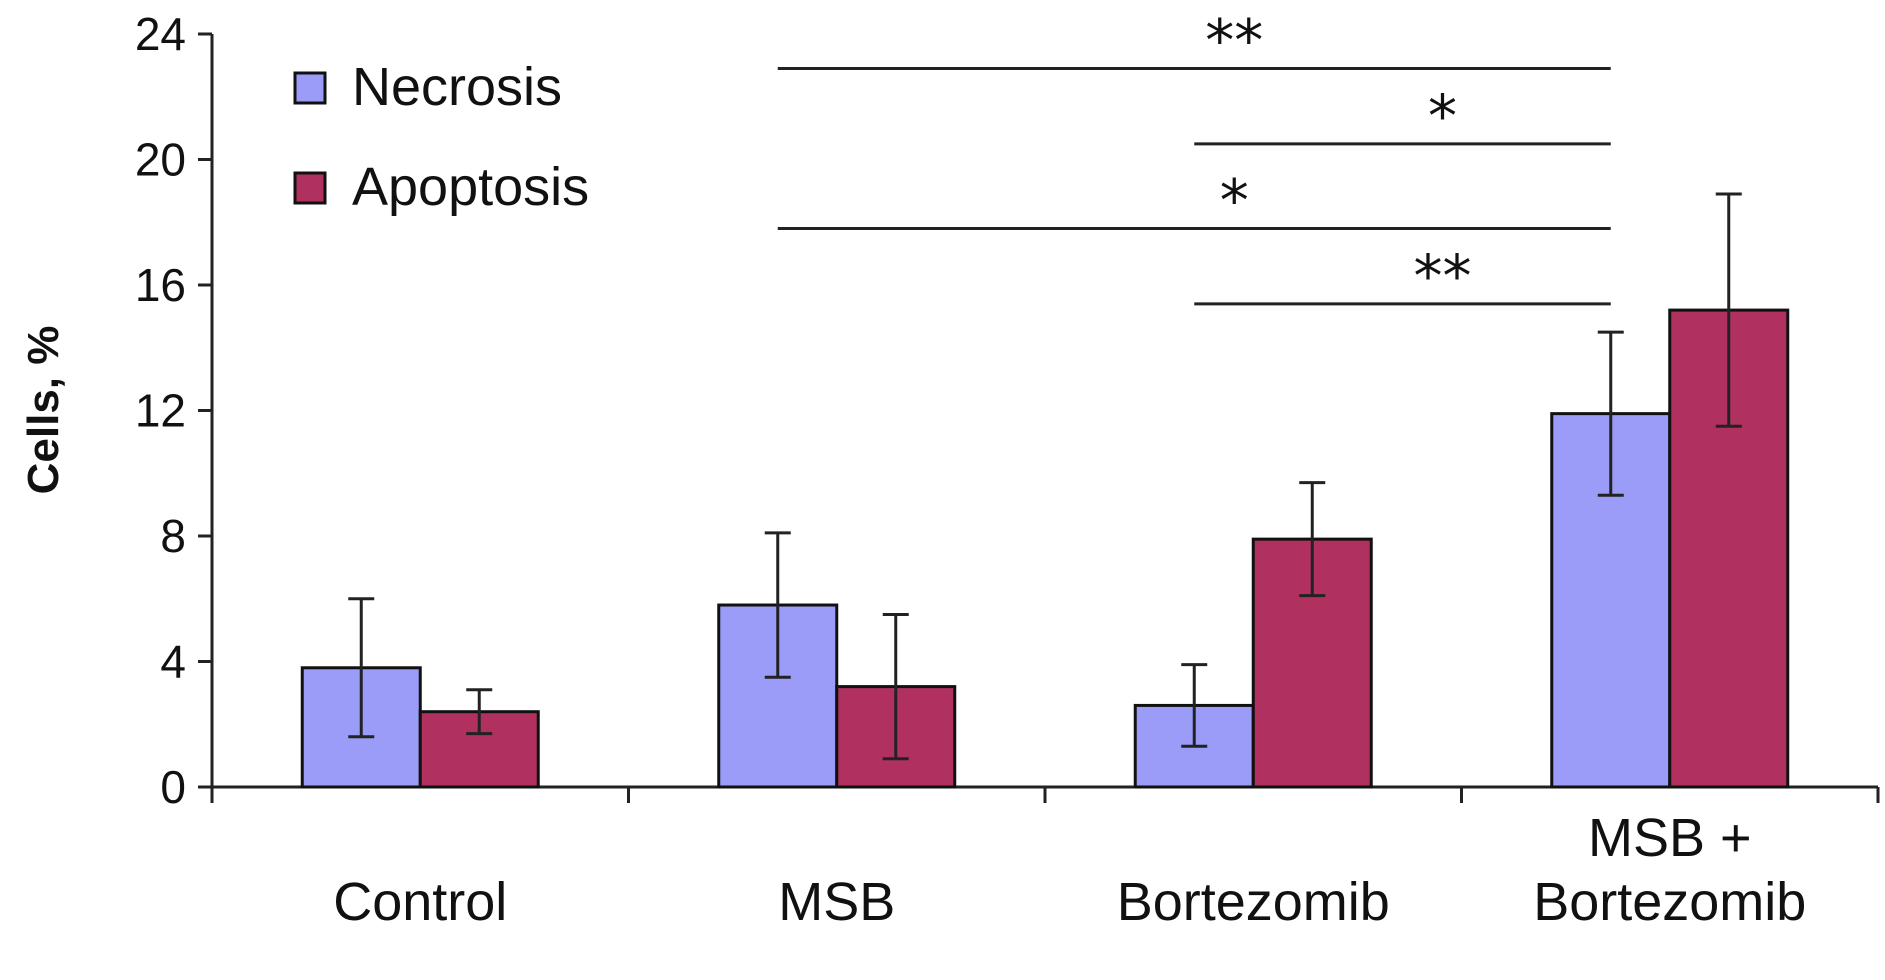  I want to click on y-tick-label: 8, so click(173, 536).